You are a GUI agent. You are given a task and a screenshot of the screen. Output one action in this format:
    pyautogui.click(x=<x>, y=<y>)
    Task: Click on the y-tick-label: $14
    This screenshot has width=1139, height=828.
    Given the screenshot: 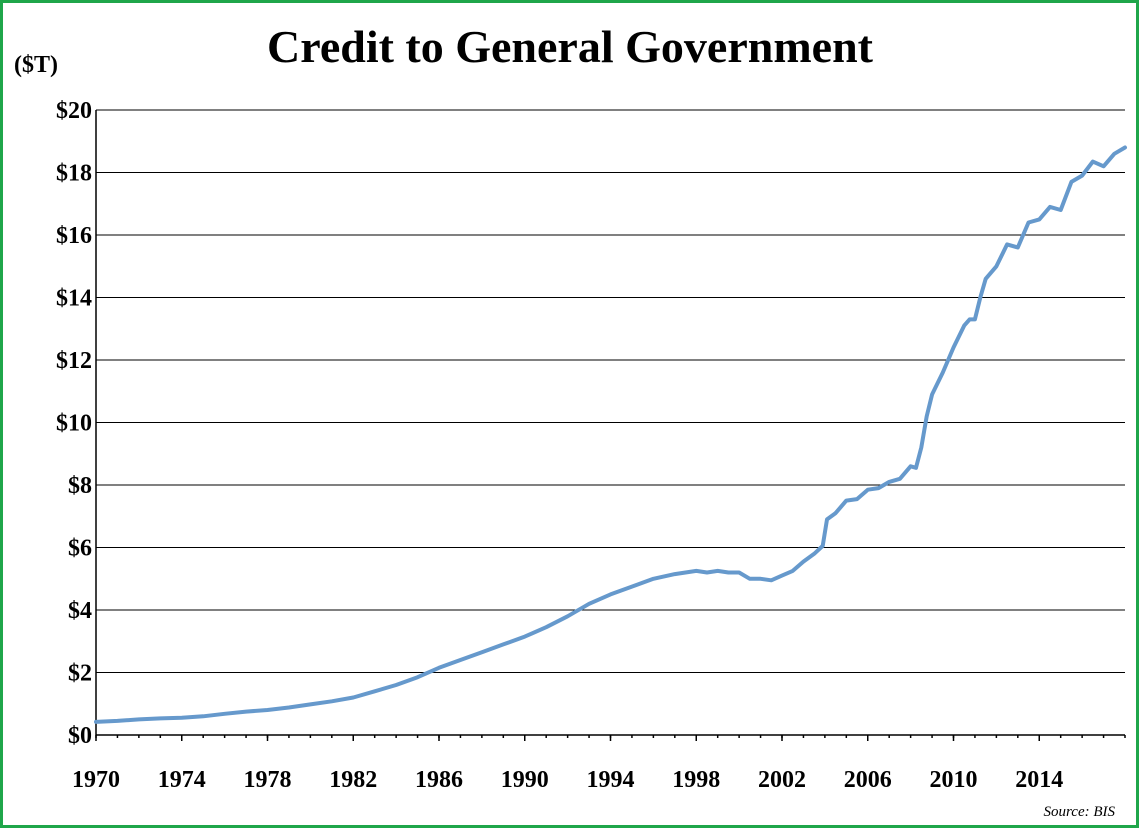 What is the action you would take?
    pyautogui.click(x=74, y=299)
    